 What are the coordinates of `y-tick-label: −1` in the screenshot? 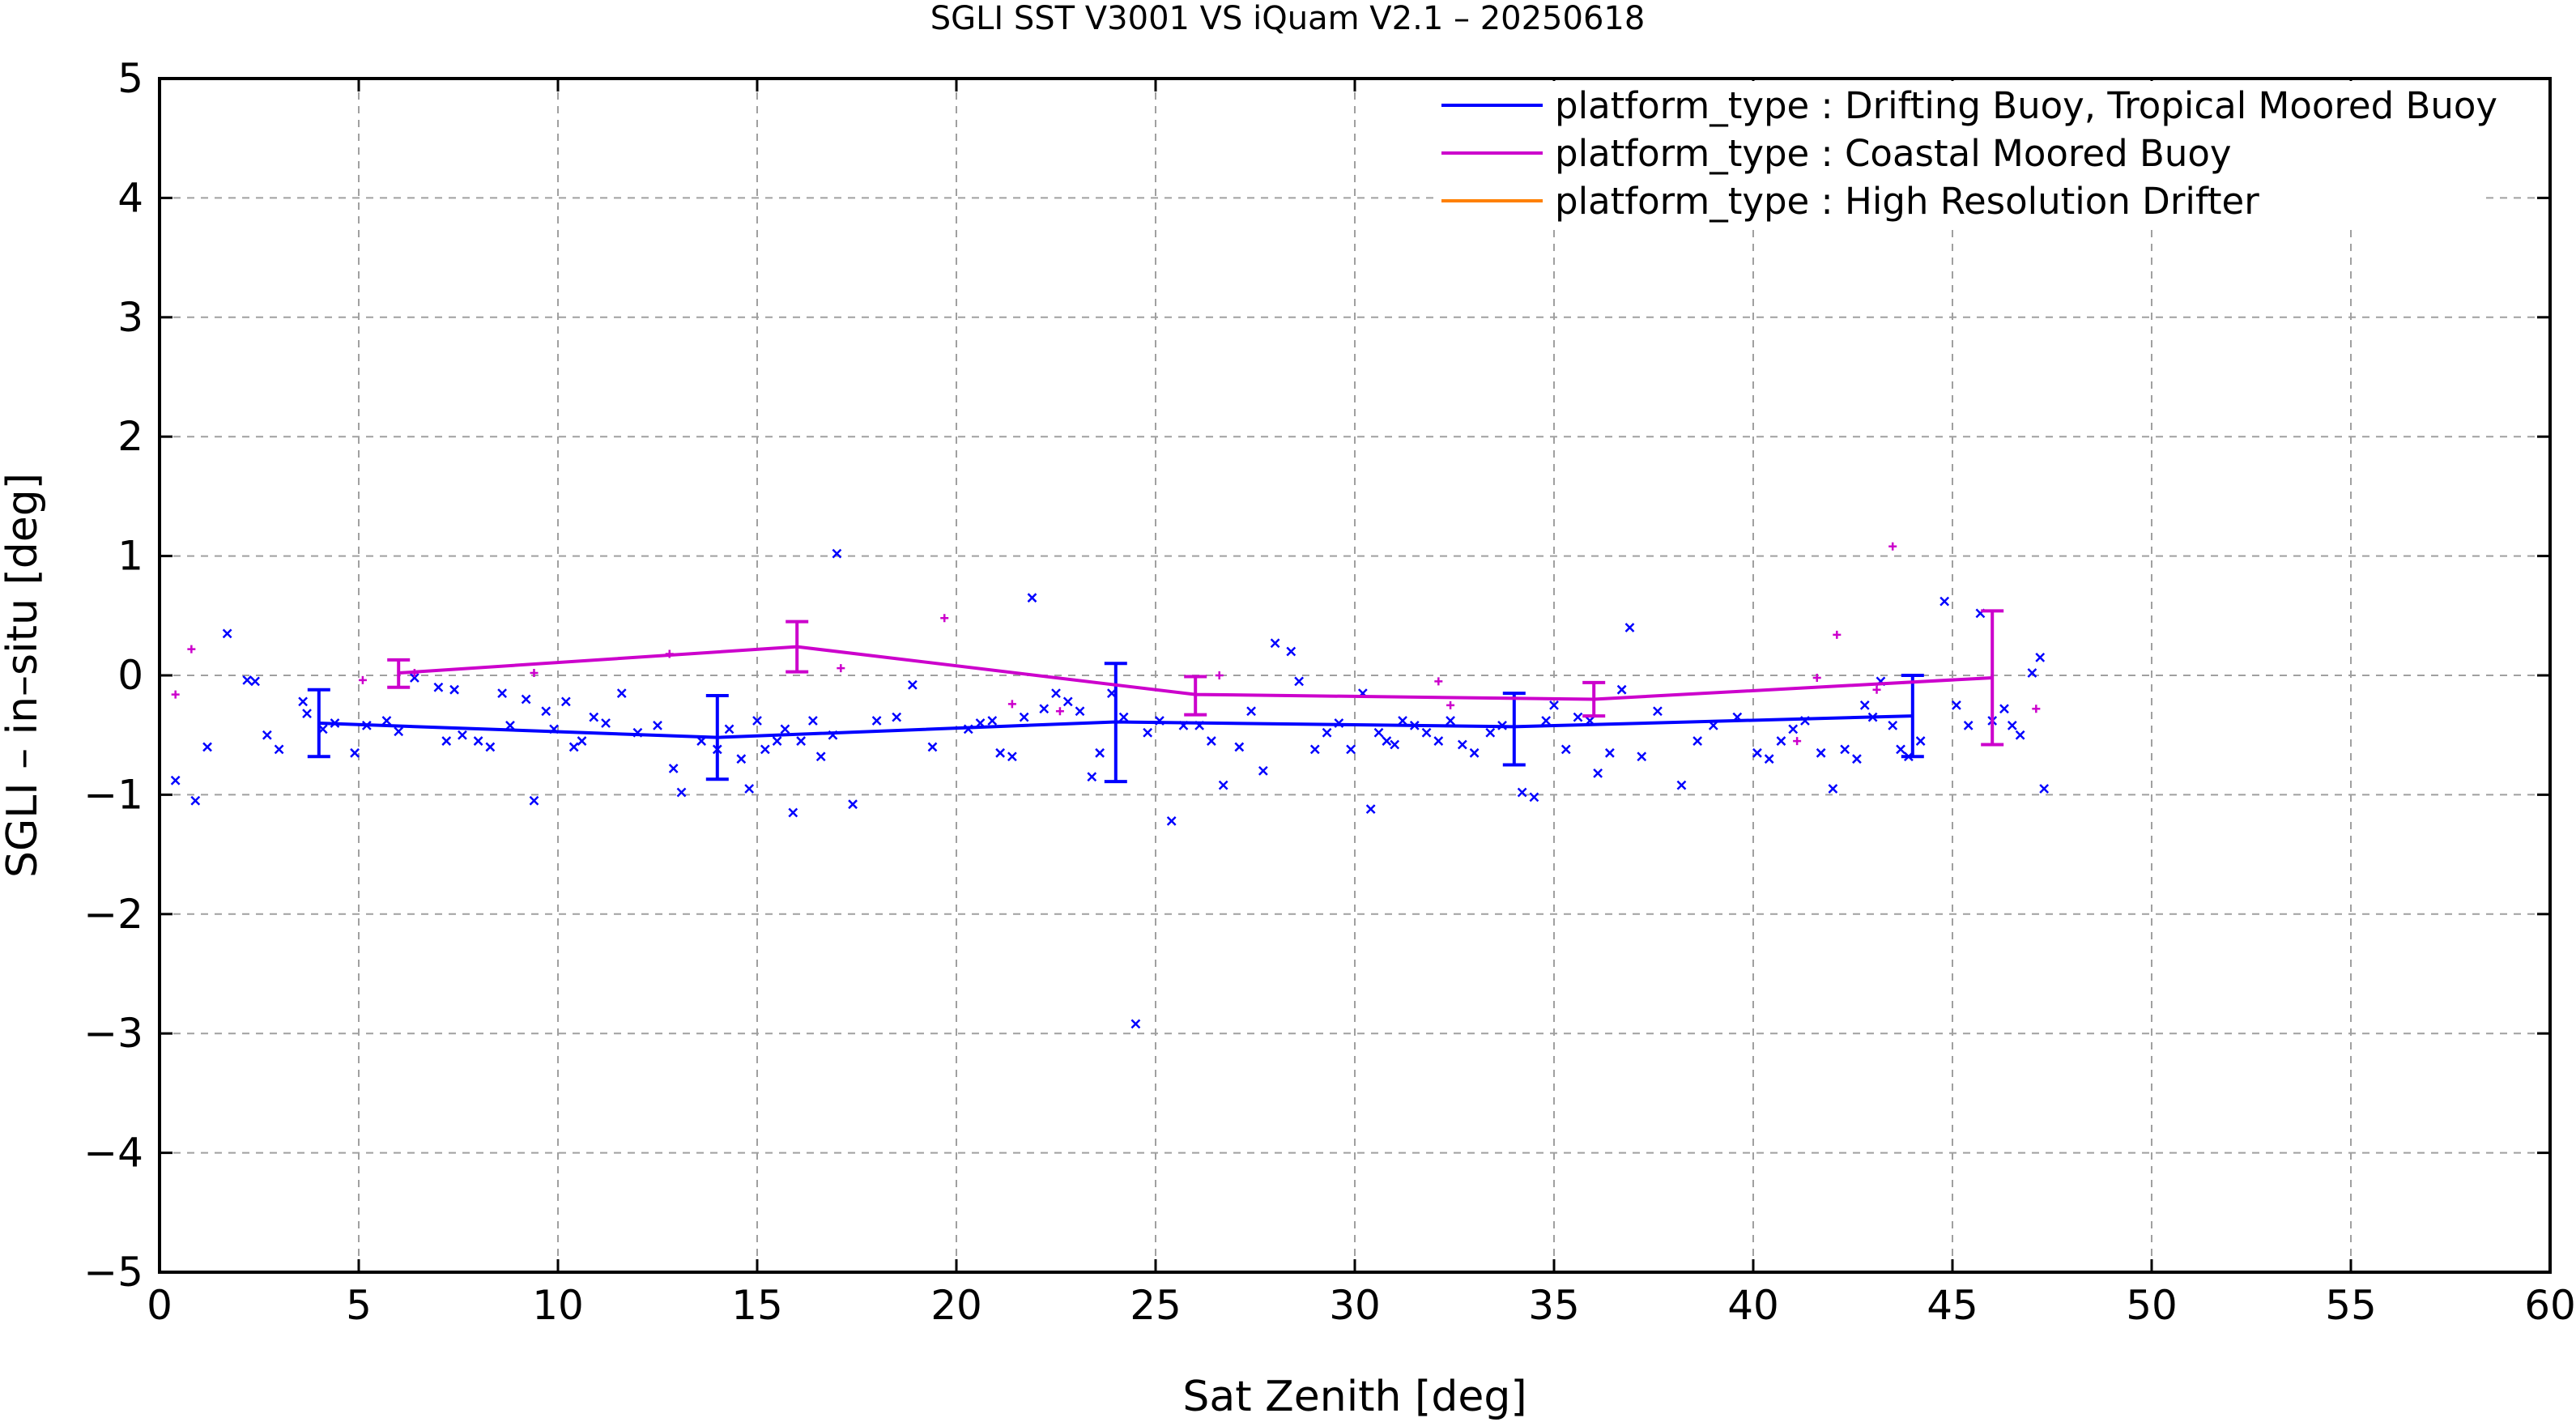 It's located at (113, 794).